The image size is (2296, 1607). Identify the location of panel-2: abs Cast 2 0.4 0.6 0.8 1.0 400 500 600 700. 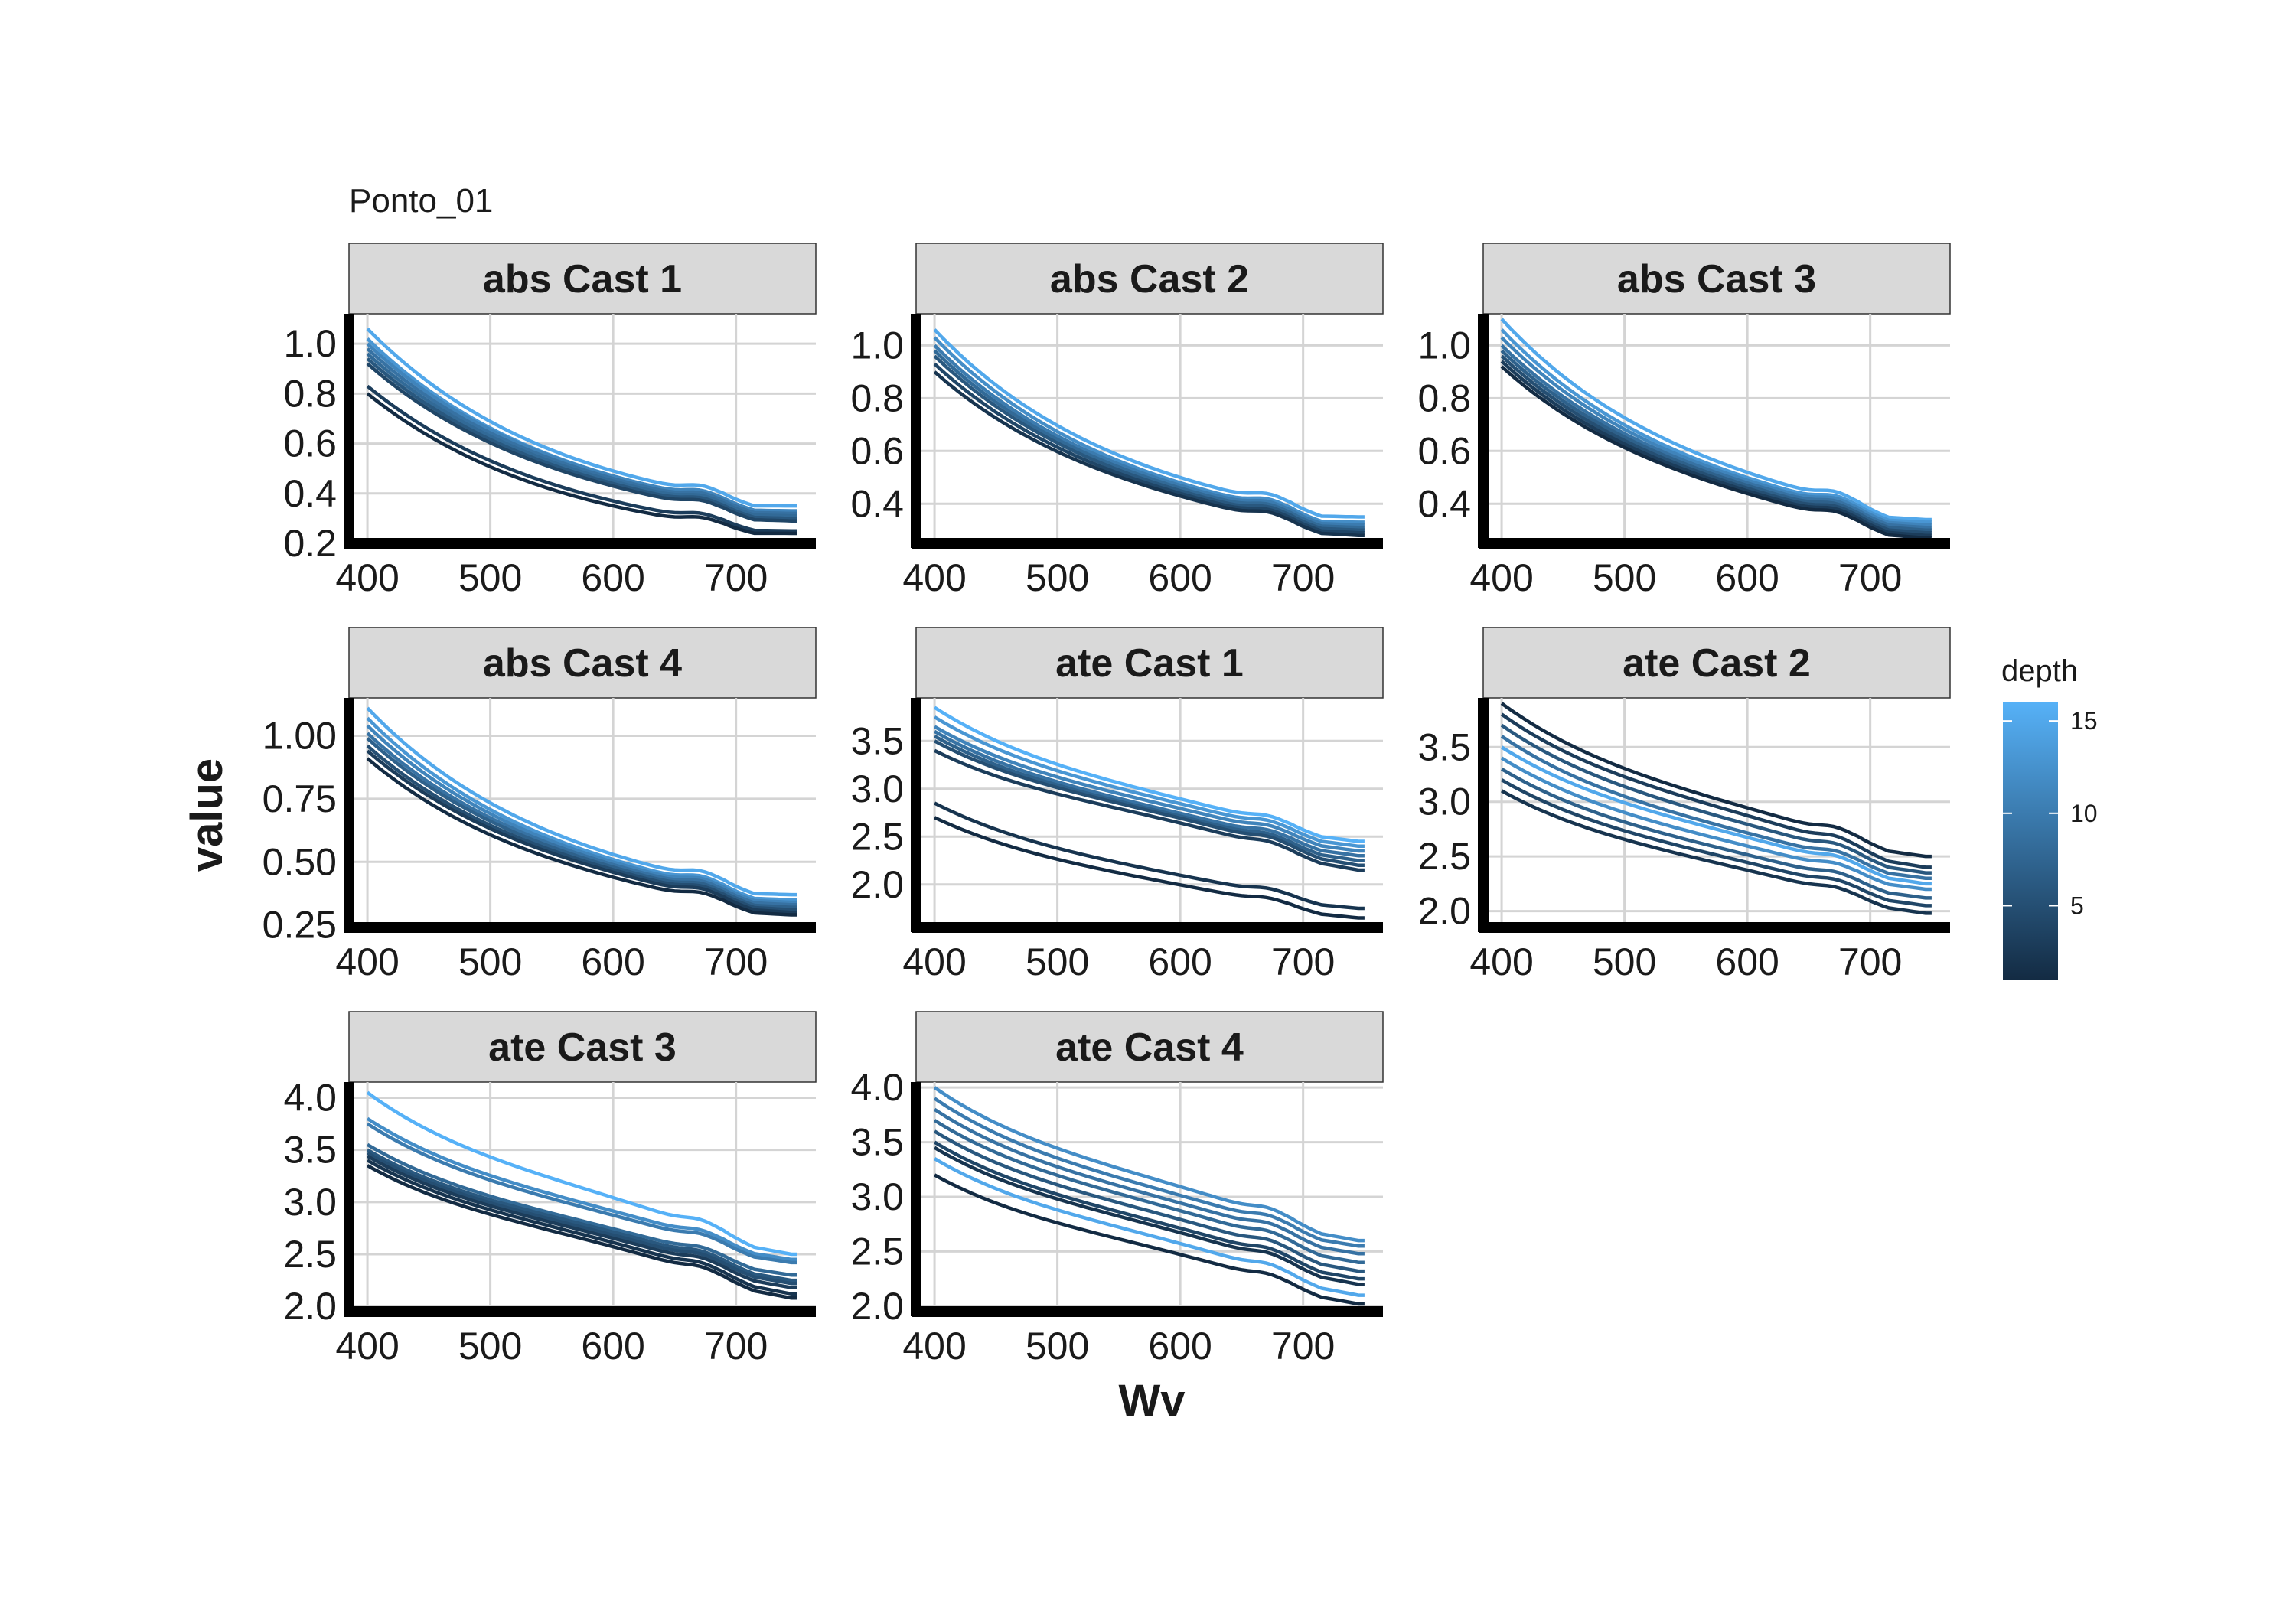
(1117, 421).